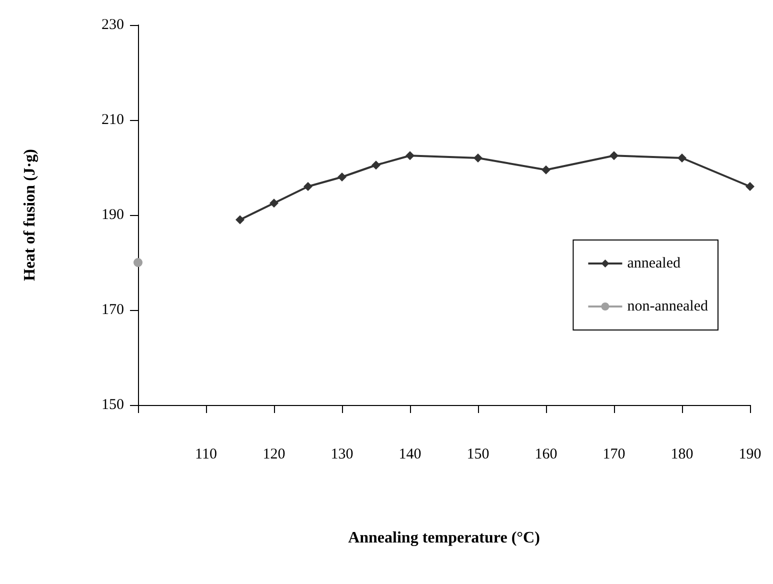 This screenshot has height=584, width=773. Describe the element at coordinates (682, 454) in the screenshot. I see `x-tick-label: 180` at that location.